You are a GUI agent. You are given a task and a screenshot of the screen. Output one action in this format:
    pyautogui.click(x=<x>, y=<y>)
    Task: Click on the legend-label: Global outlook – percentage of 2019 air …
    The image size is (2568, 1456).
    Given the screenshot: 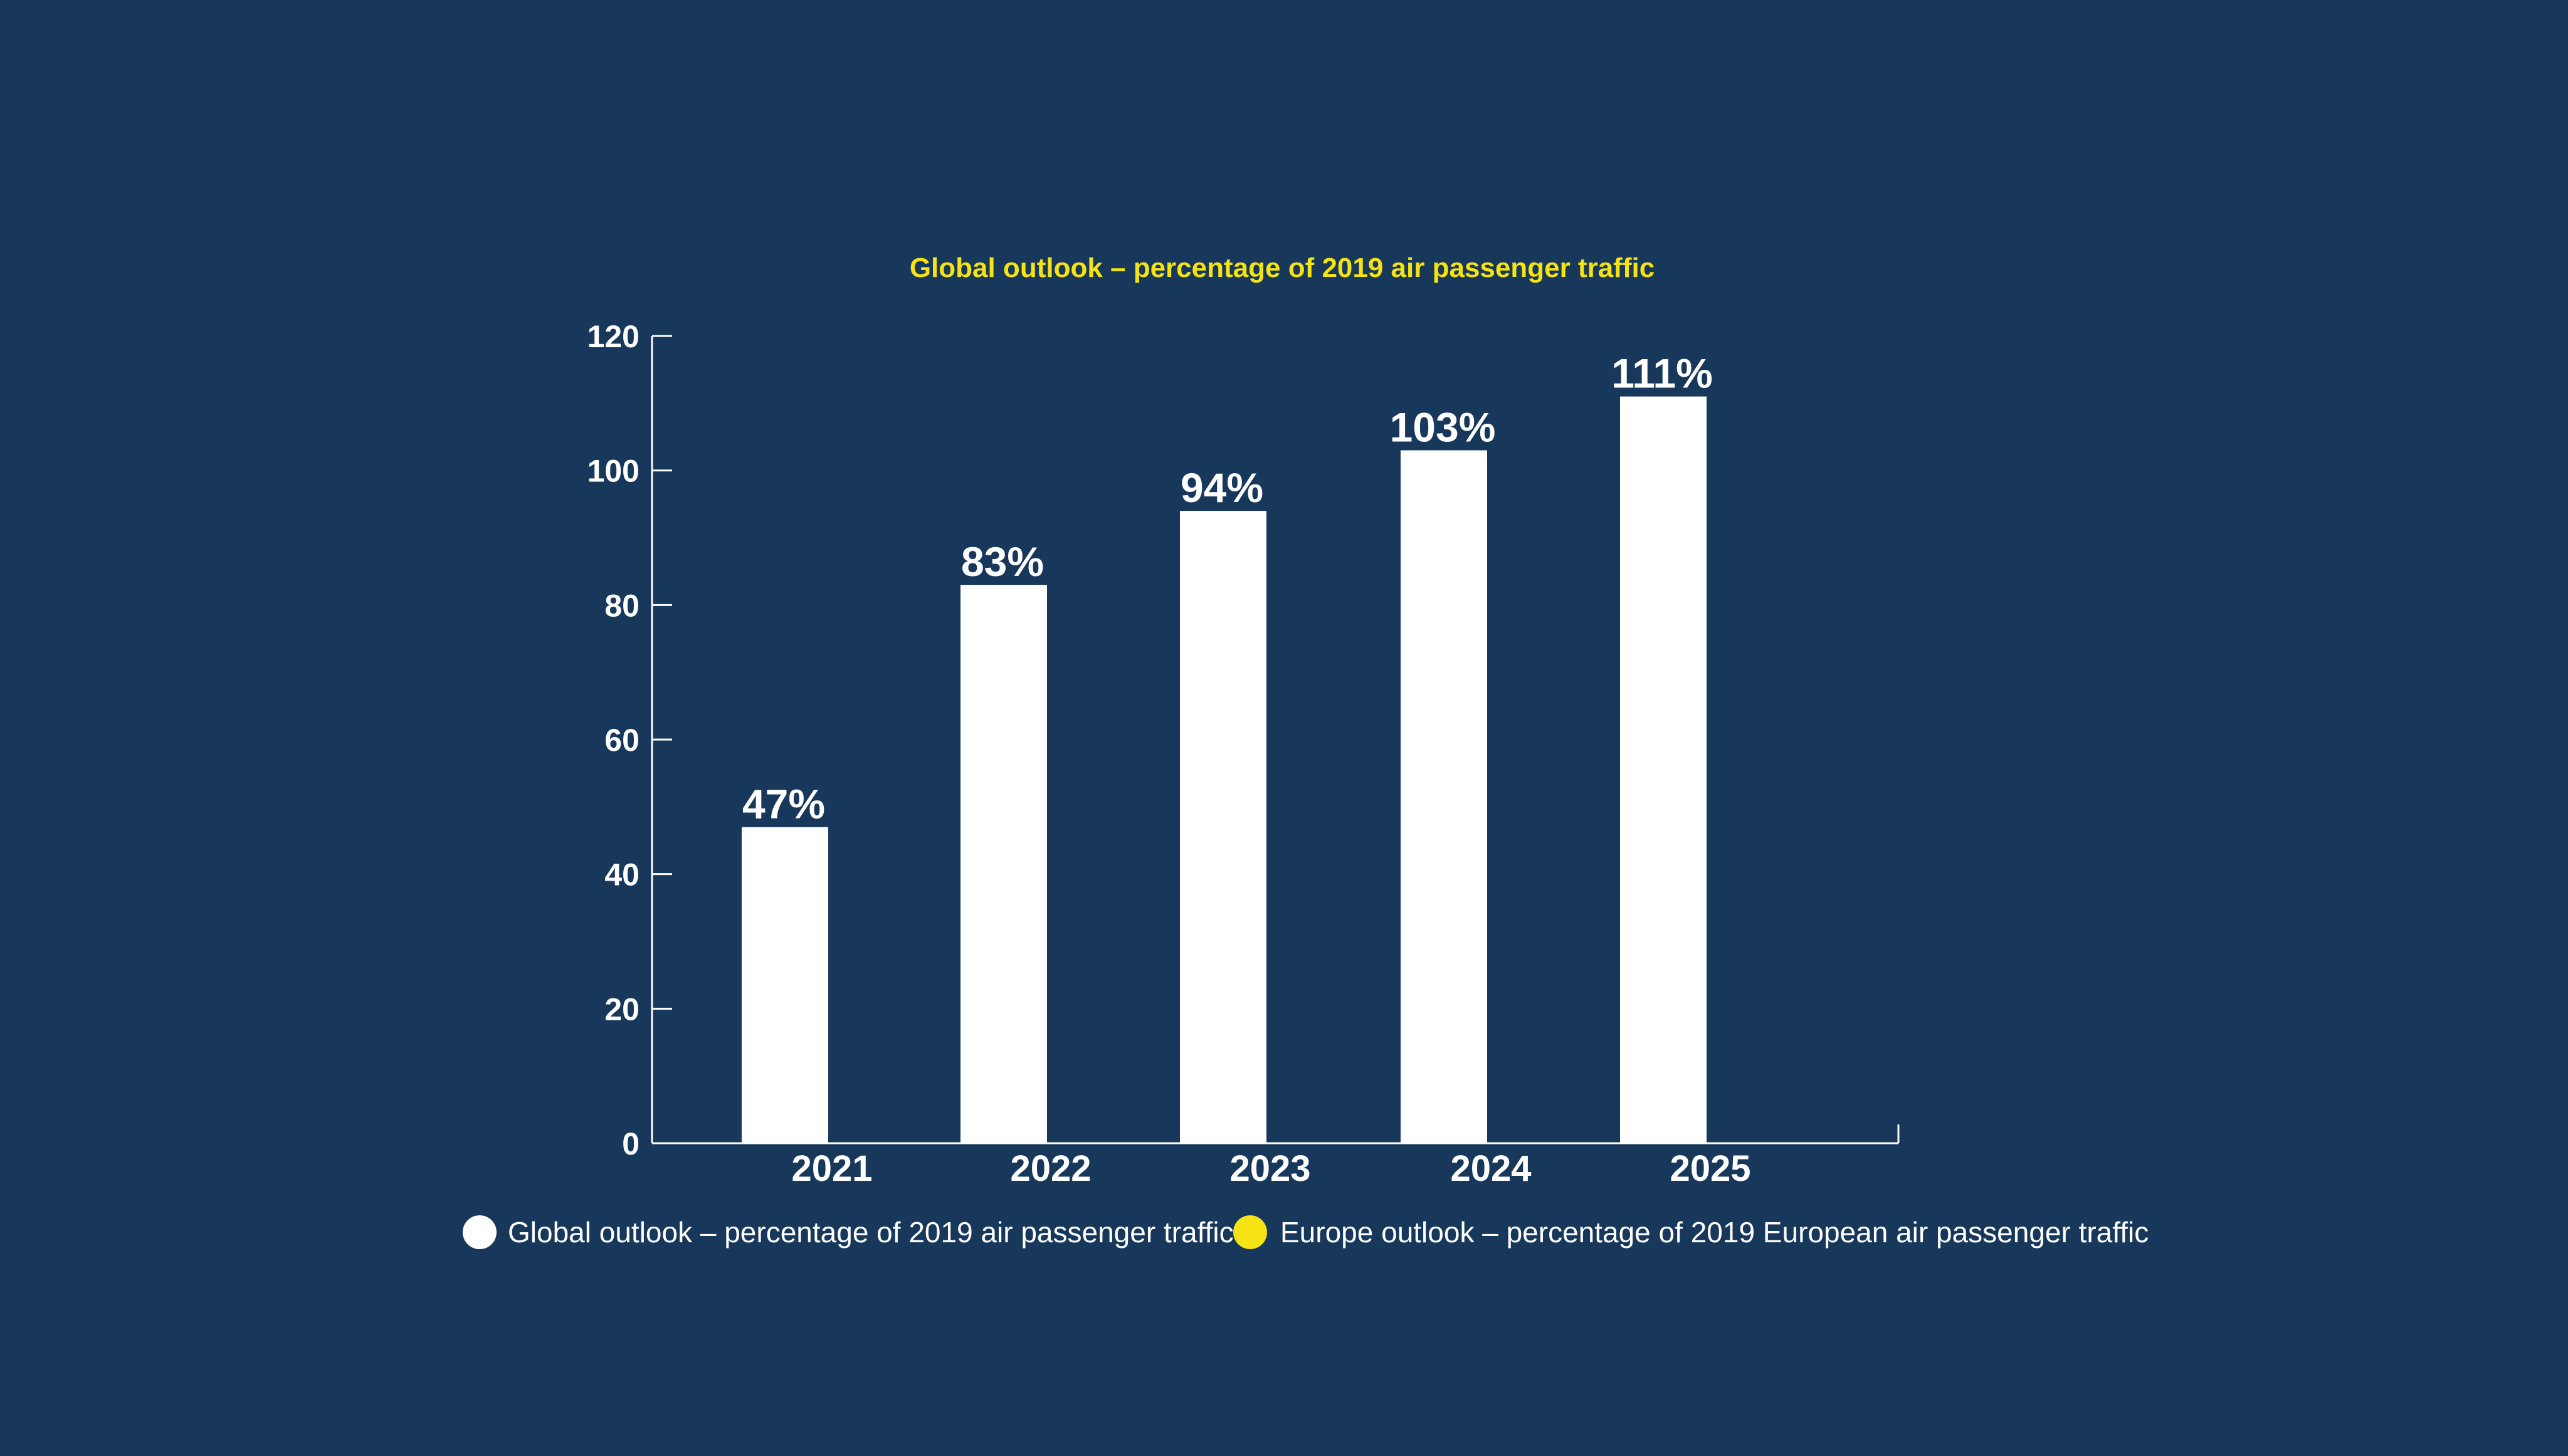 What is the action you would take?
    pyautogui.click(x=871, y=1233)
    